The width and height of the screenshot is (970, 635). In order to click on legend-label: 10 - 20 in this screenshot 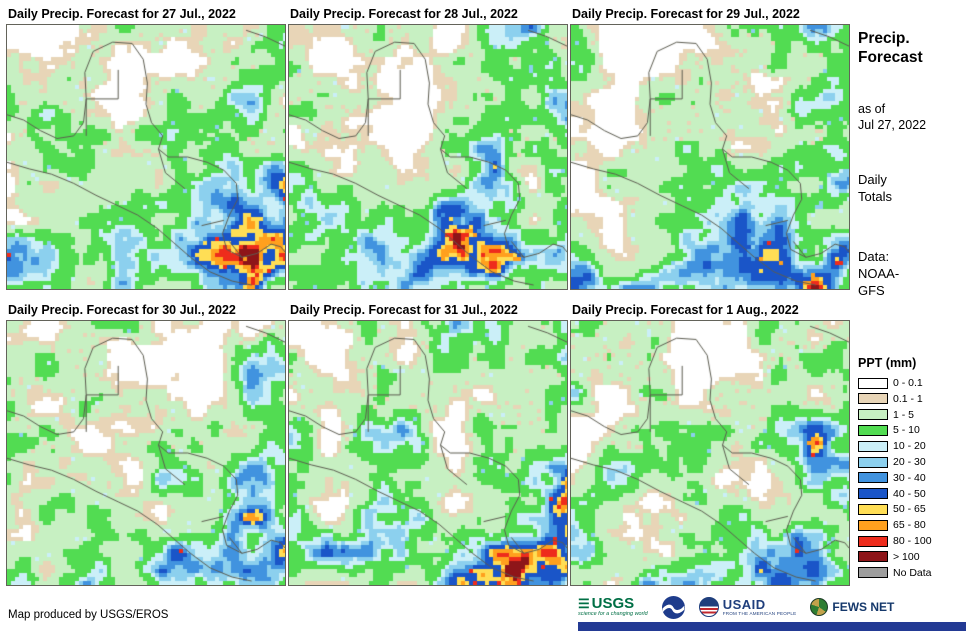, I will do `click(909, 446)`.